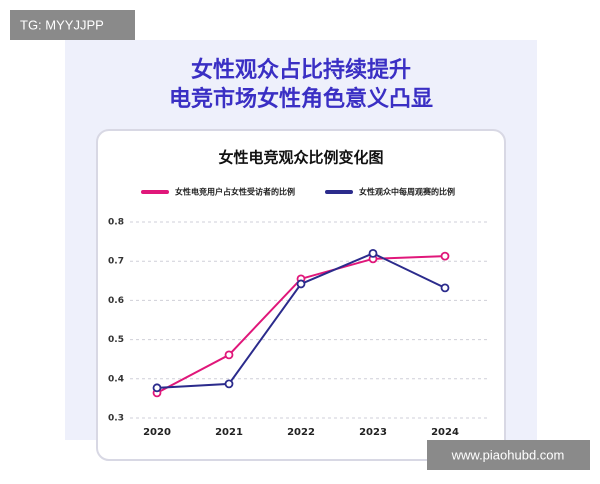  I want to click on x-tick-label: 2022, so click(301, 432).